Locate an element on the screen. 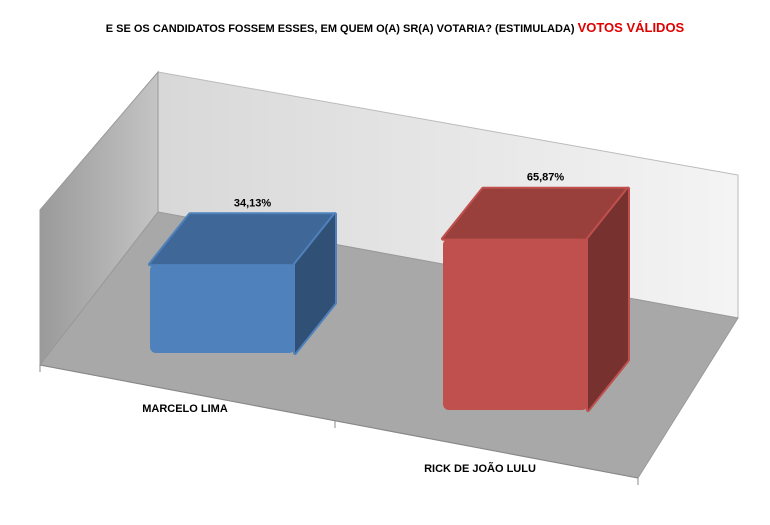 The height and width of the screenshot is (525, 770). x-tick-label: RICK DE JOÃO LULU is located at coordinates (480, 468).